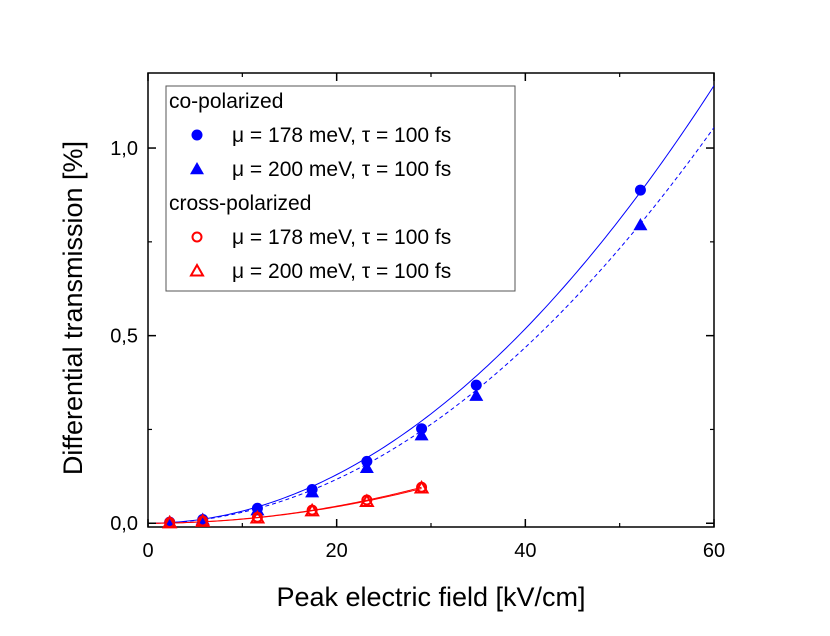 The height and width of the screenshot is (636, 830). Describe the element at coordinates (124, 337) in the screenshot. I see `y-tick-label: 0,5` at that location.